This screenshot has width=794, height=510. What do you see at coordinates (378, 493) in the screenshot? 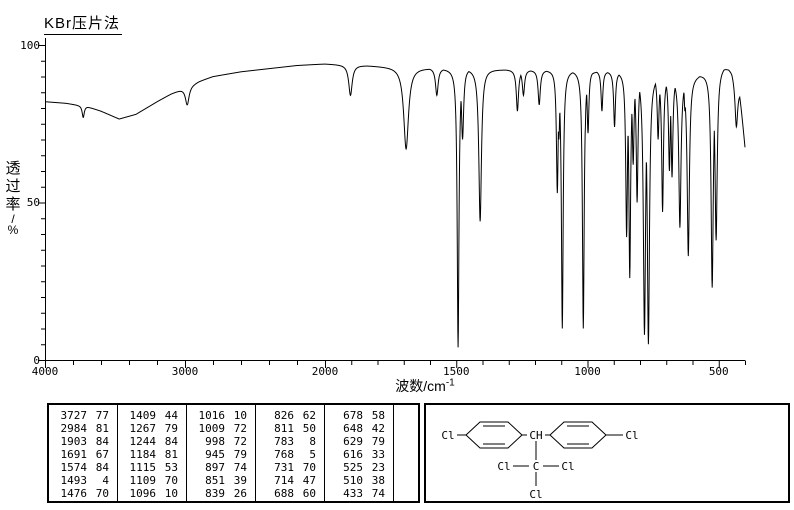
I see `transmittance-value: 74` at bounding box center [378, 493].